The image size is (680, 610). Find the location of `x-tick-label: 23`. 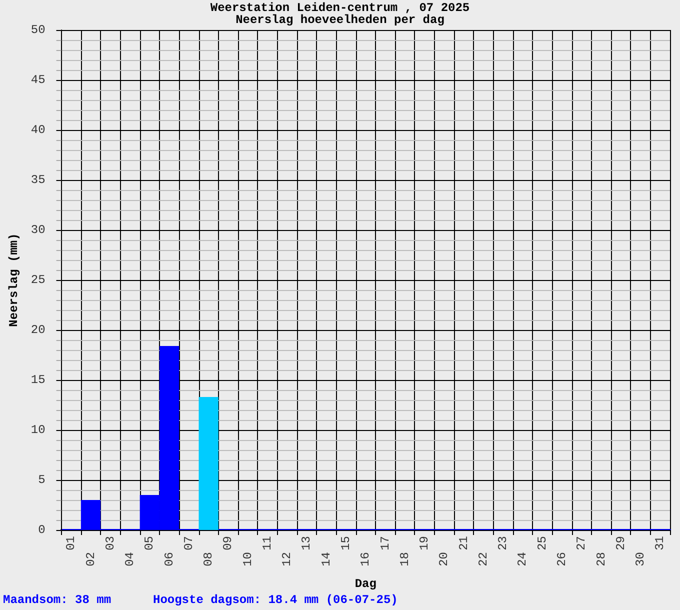

x-tick-label: 23 is located at coordinates (503, 543).